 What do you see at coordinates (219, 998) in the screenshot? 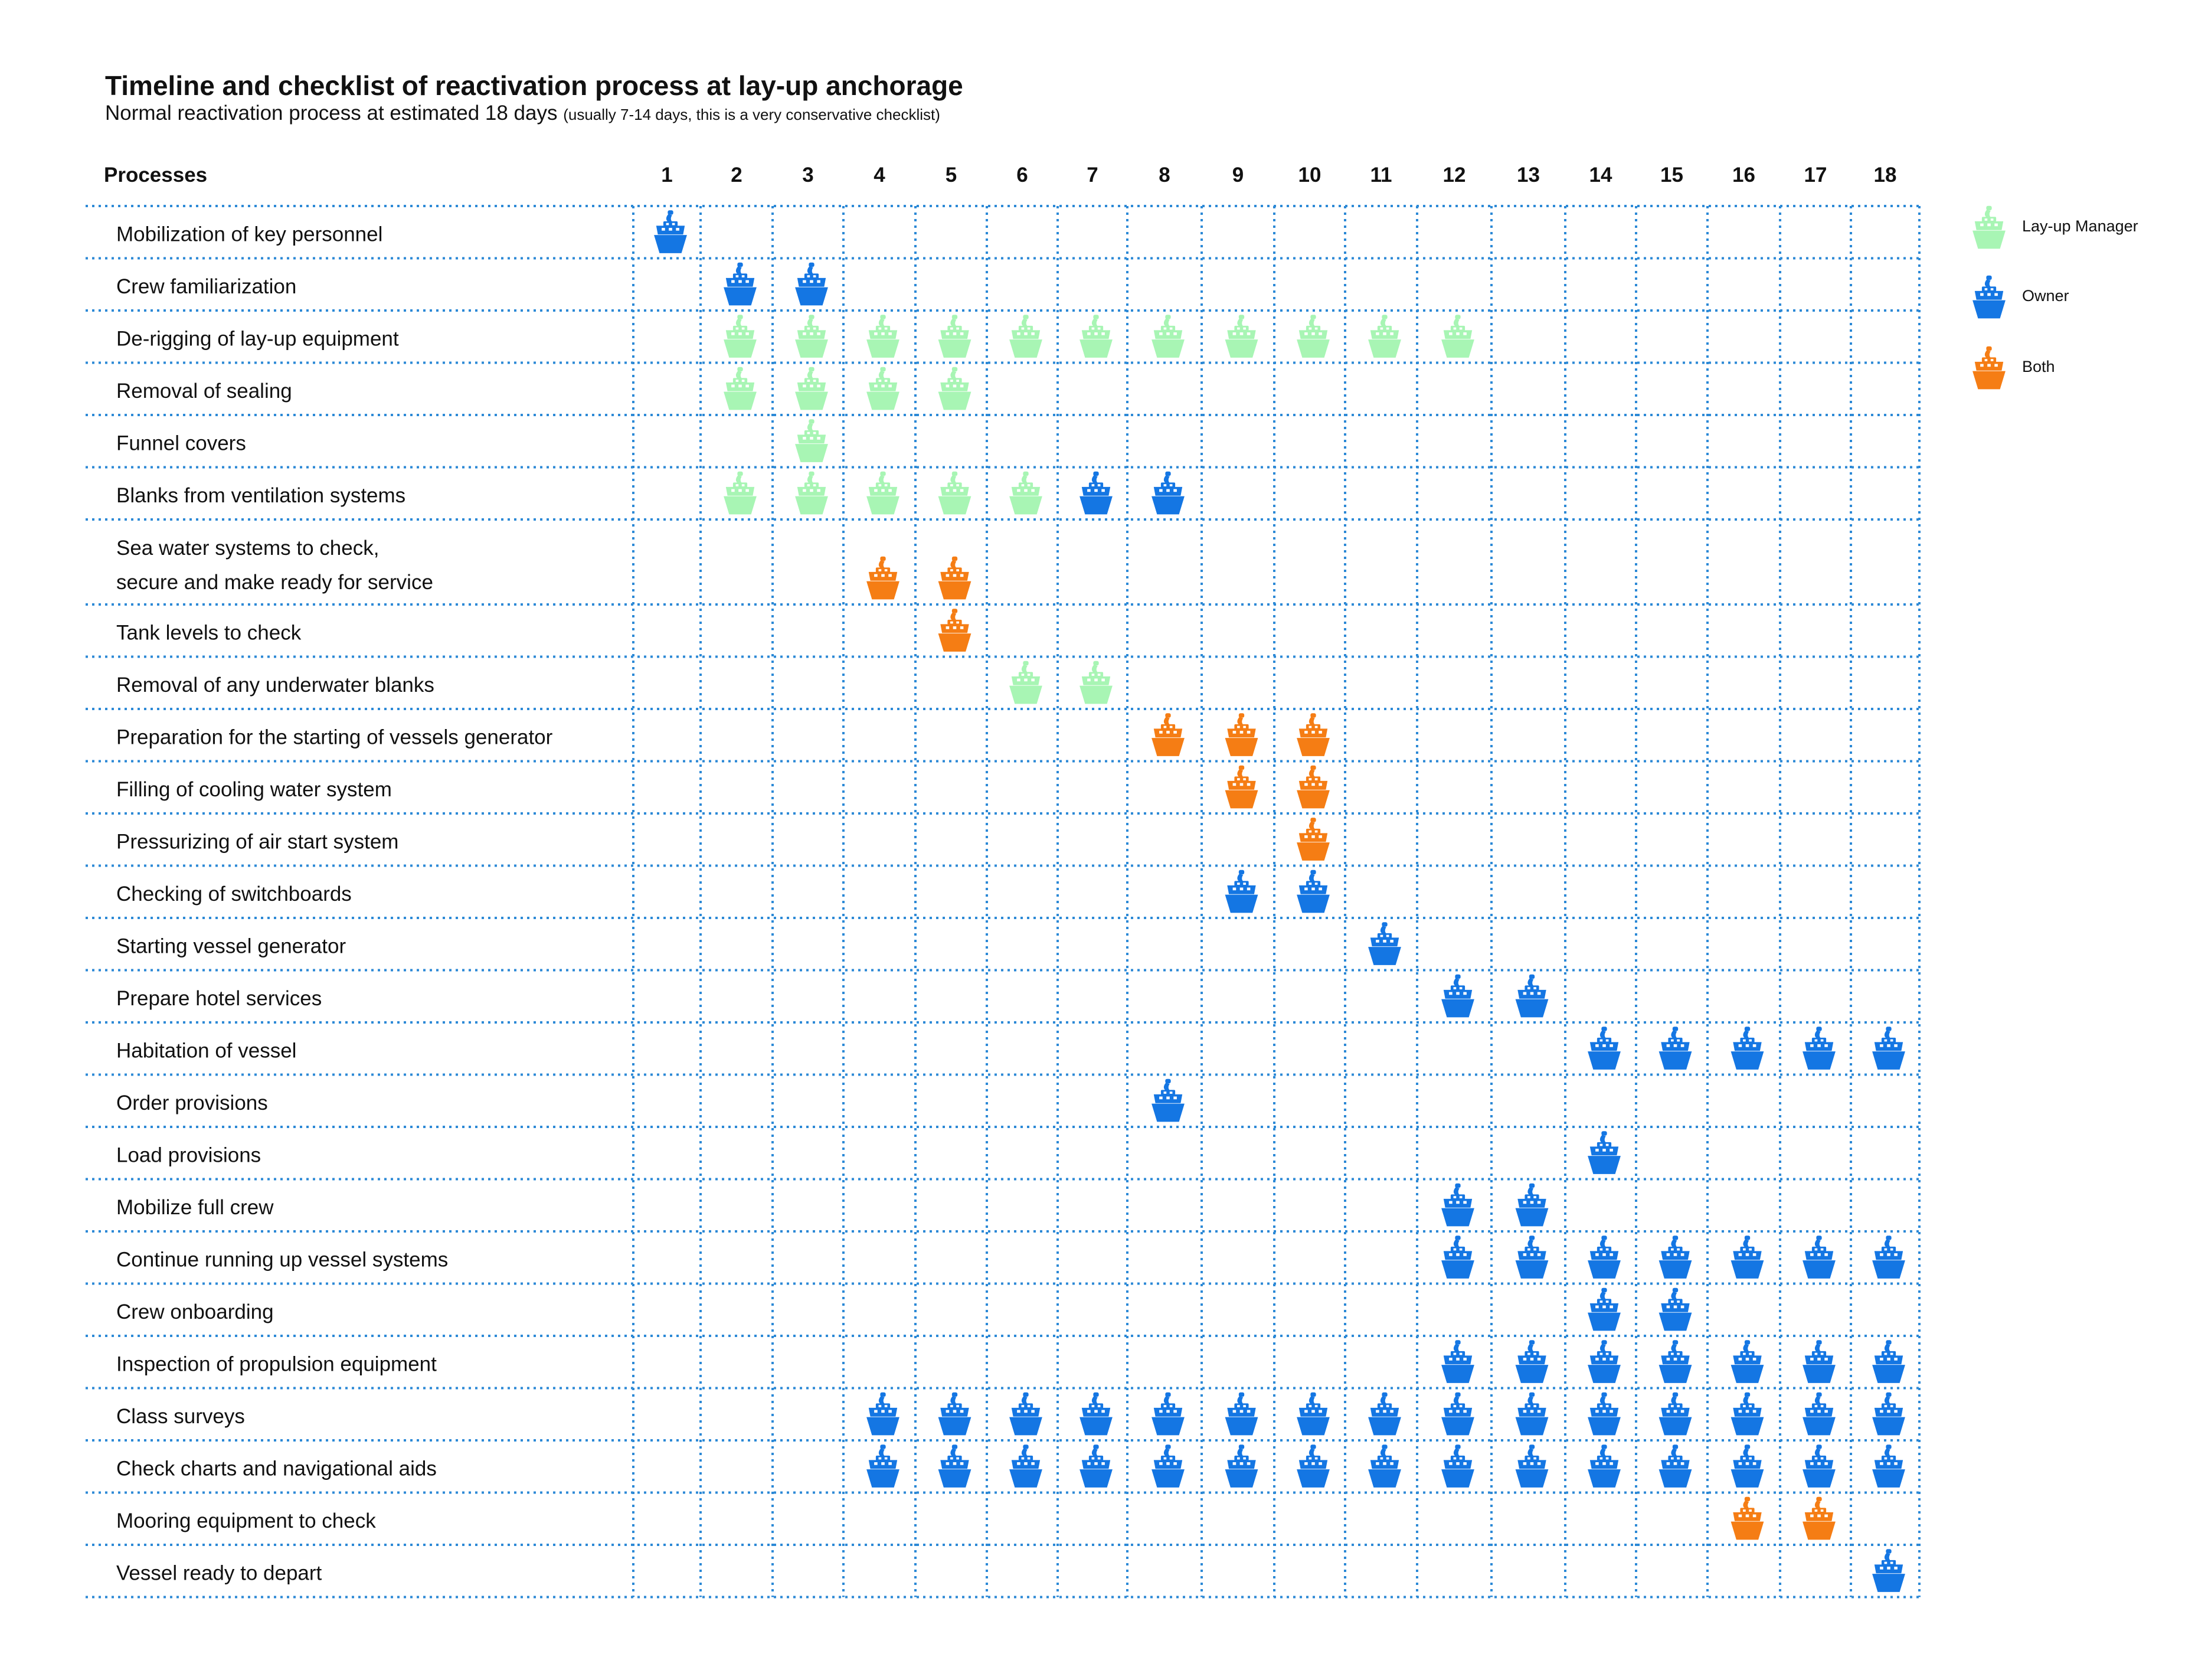
I see `process-label: Prepare hotel services` at bounding box center [219, 998].